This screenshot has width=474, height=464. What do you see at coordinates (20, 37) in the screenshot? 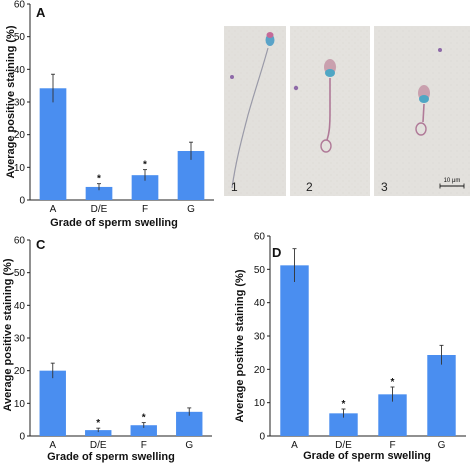
I see `y-tick-label-a: 50` at bounding box center [20, 37].